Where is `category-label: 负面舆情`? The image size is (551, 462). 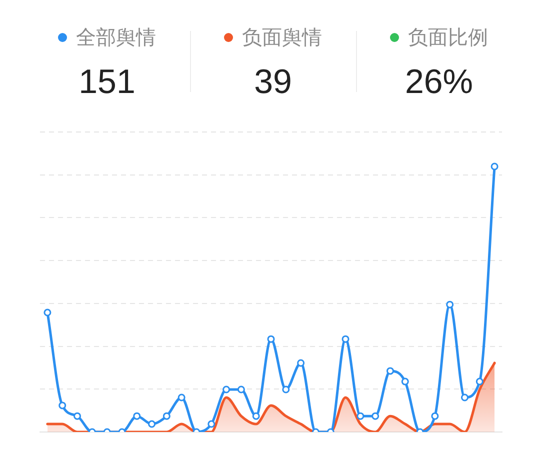
category-label: 负面舆情 is located at coordinates (282, 37).